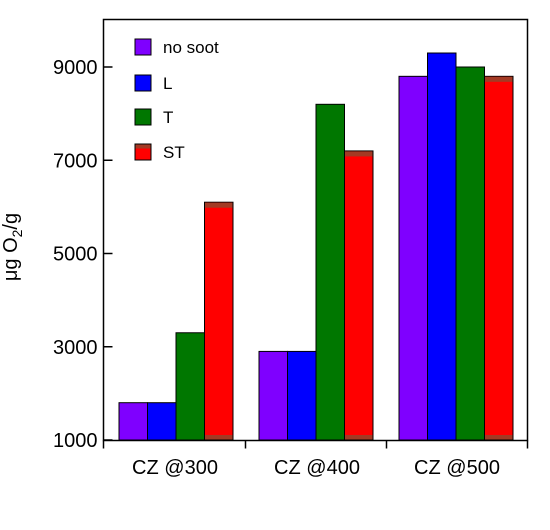  What do you see at coordinates (176, 100) in the screenshot?
I see `legend: no soot LT ST` at bounding box center [176, 100].